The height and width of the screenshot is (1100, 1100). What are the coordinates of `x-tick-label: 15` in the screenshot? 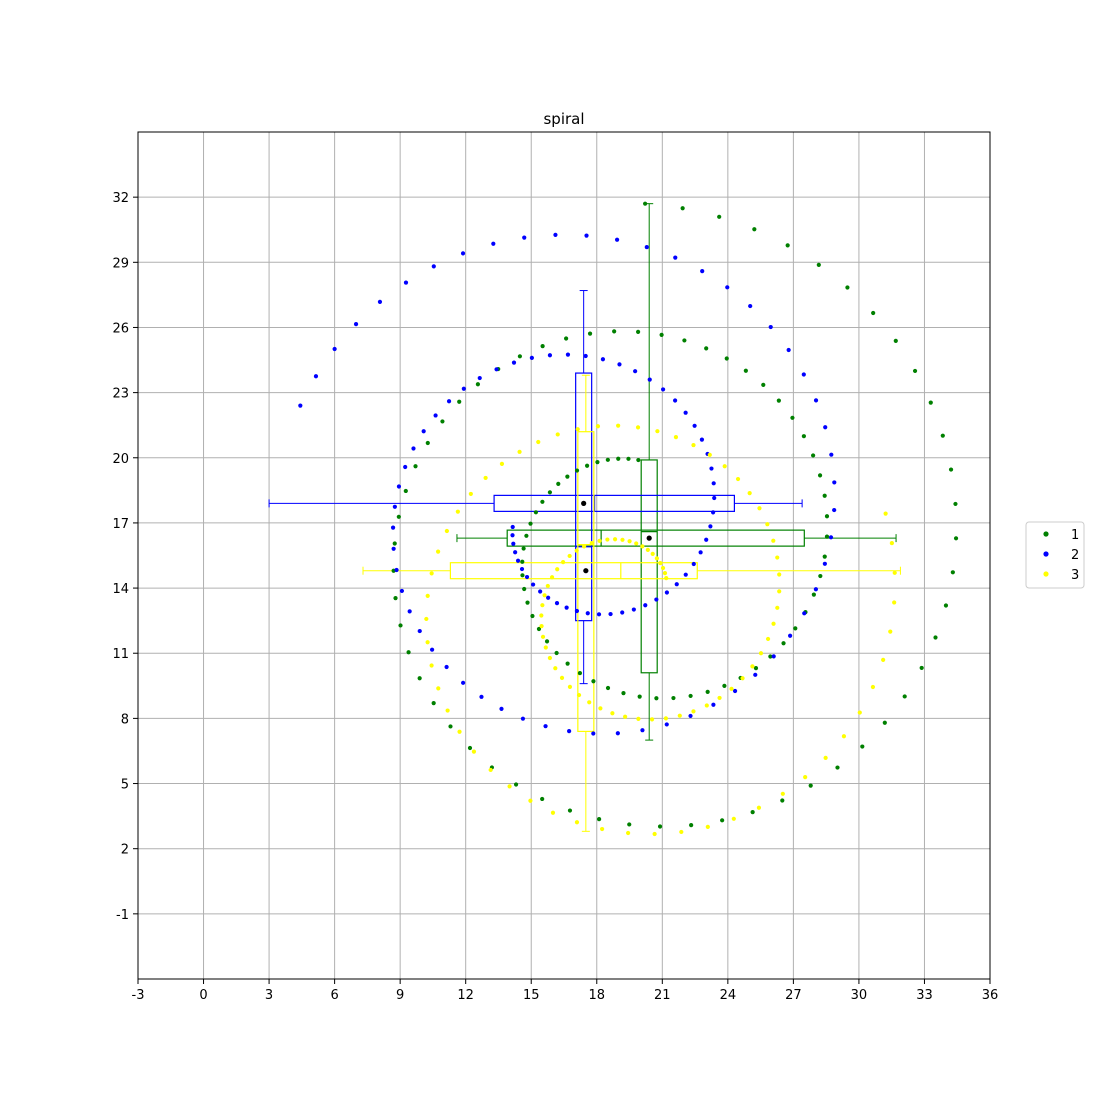 It's located at (531, 995).